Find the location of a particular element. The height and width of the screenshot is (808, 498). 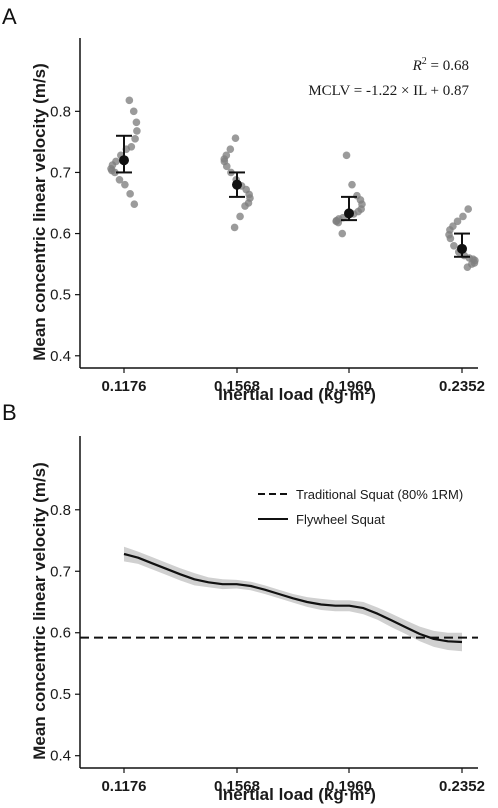

r-squared-annotation: R2 = 0.68 is located at coordinates (440, 65).